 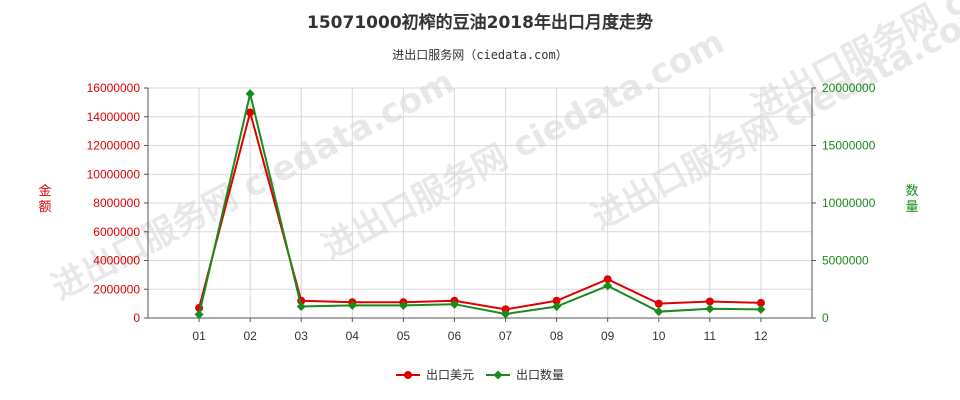 What do you see at coordinates (480, 374) in the screenshot?
I see `legend: 出口美元 出口数量` at bounding box center [480, 374].